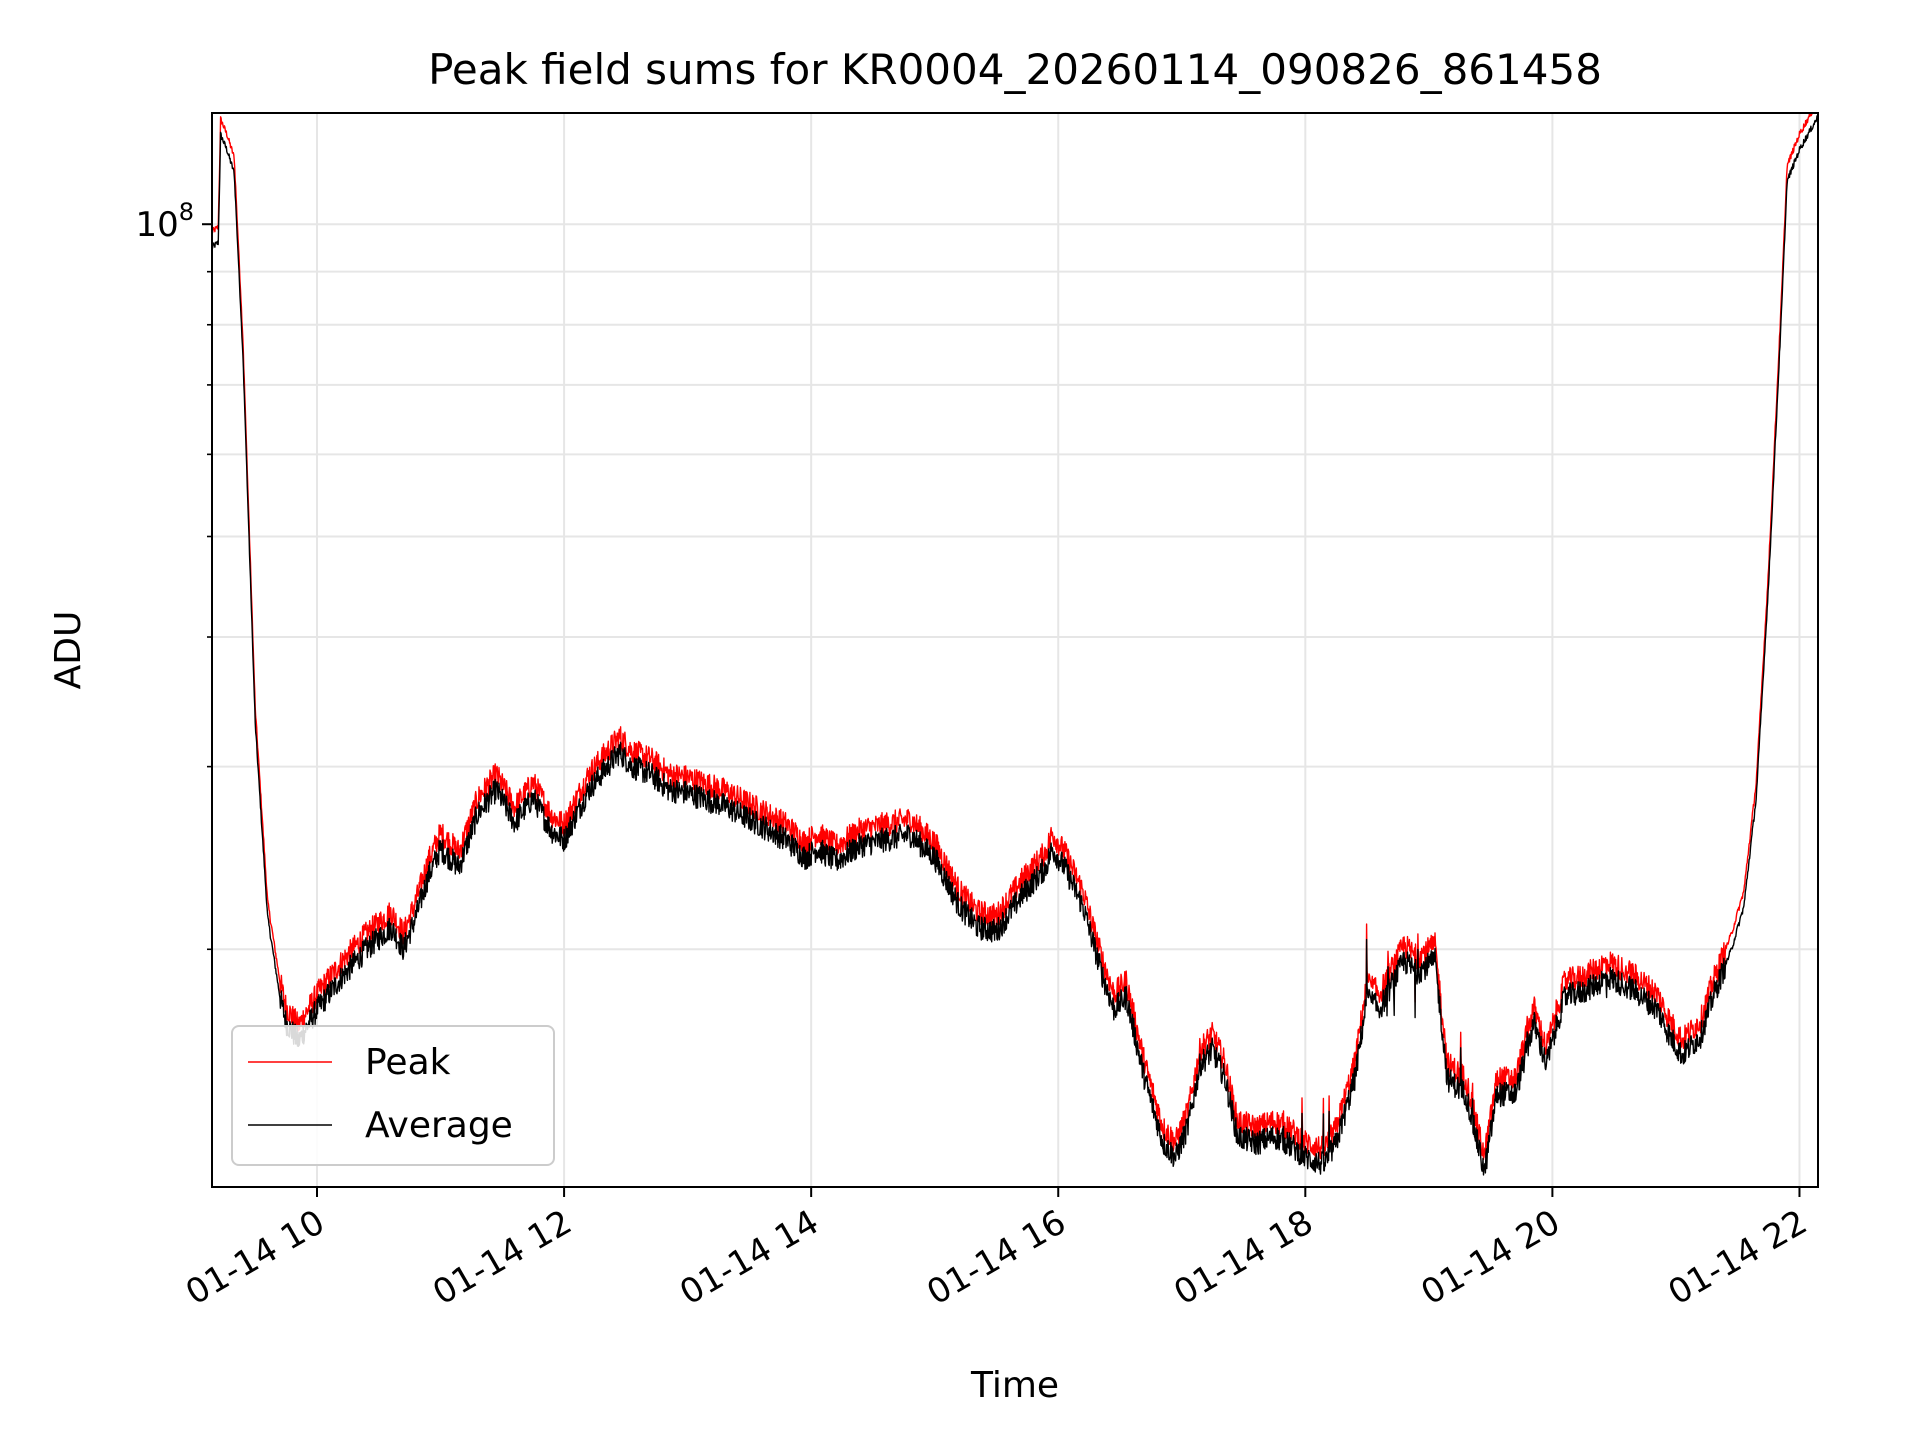 The width and height of the screenshot is (1920, 1440). What do you see at coordinates (68, 650) in the screenshot?
I see `y-axis-label: ADU` at bounding box center [68, 650].